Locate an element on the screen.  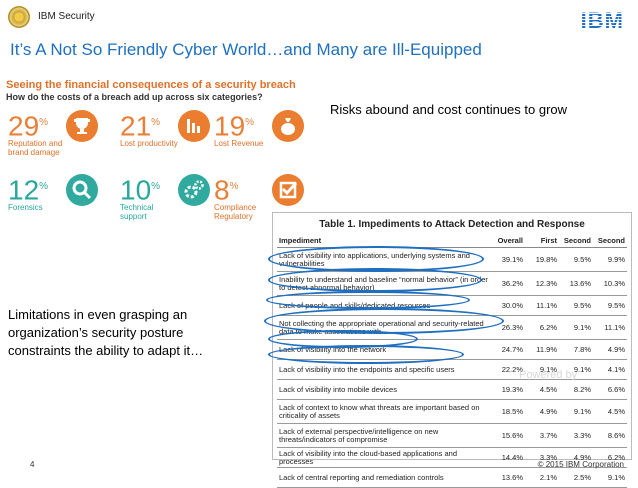
table-cell: 24.7% is located at coordinates (508, 349).